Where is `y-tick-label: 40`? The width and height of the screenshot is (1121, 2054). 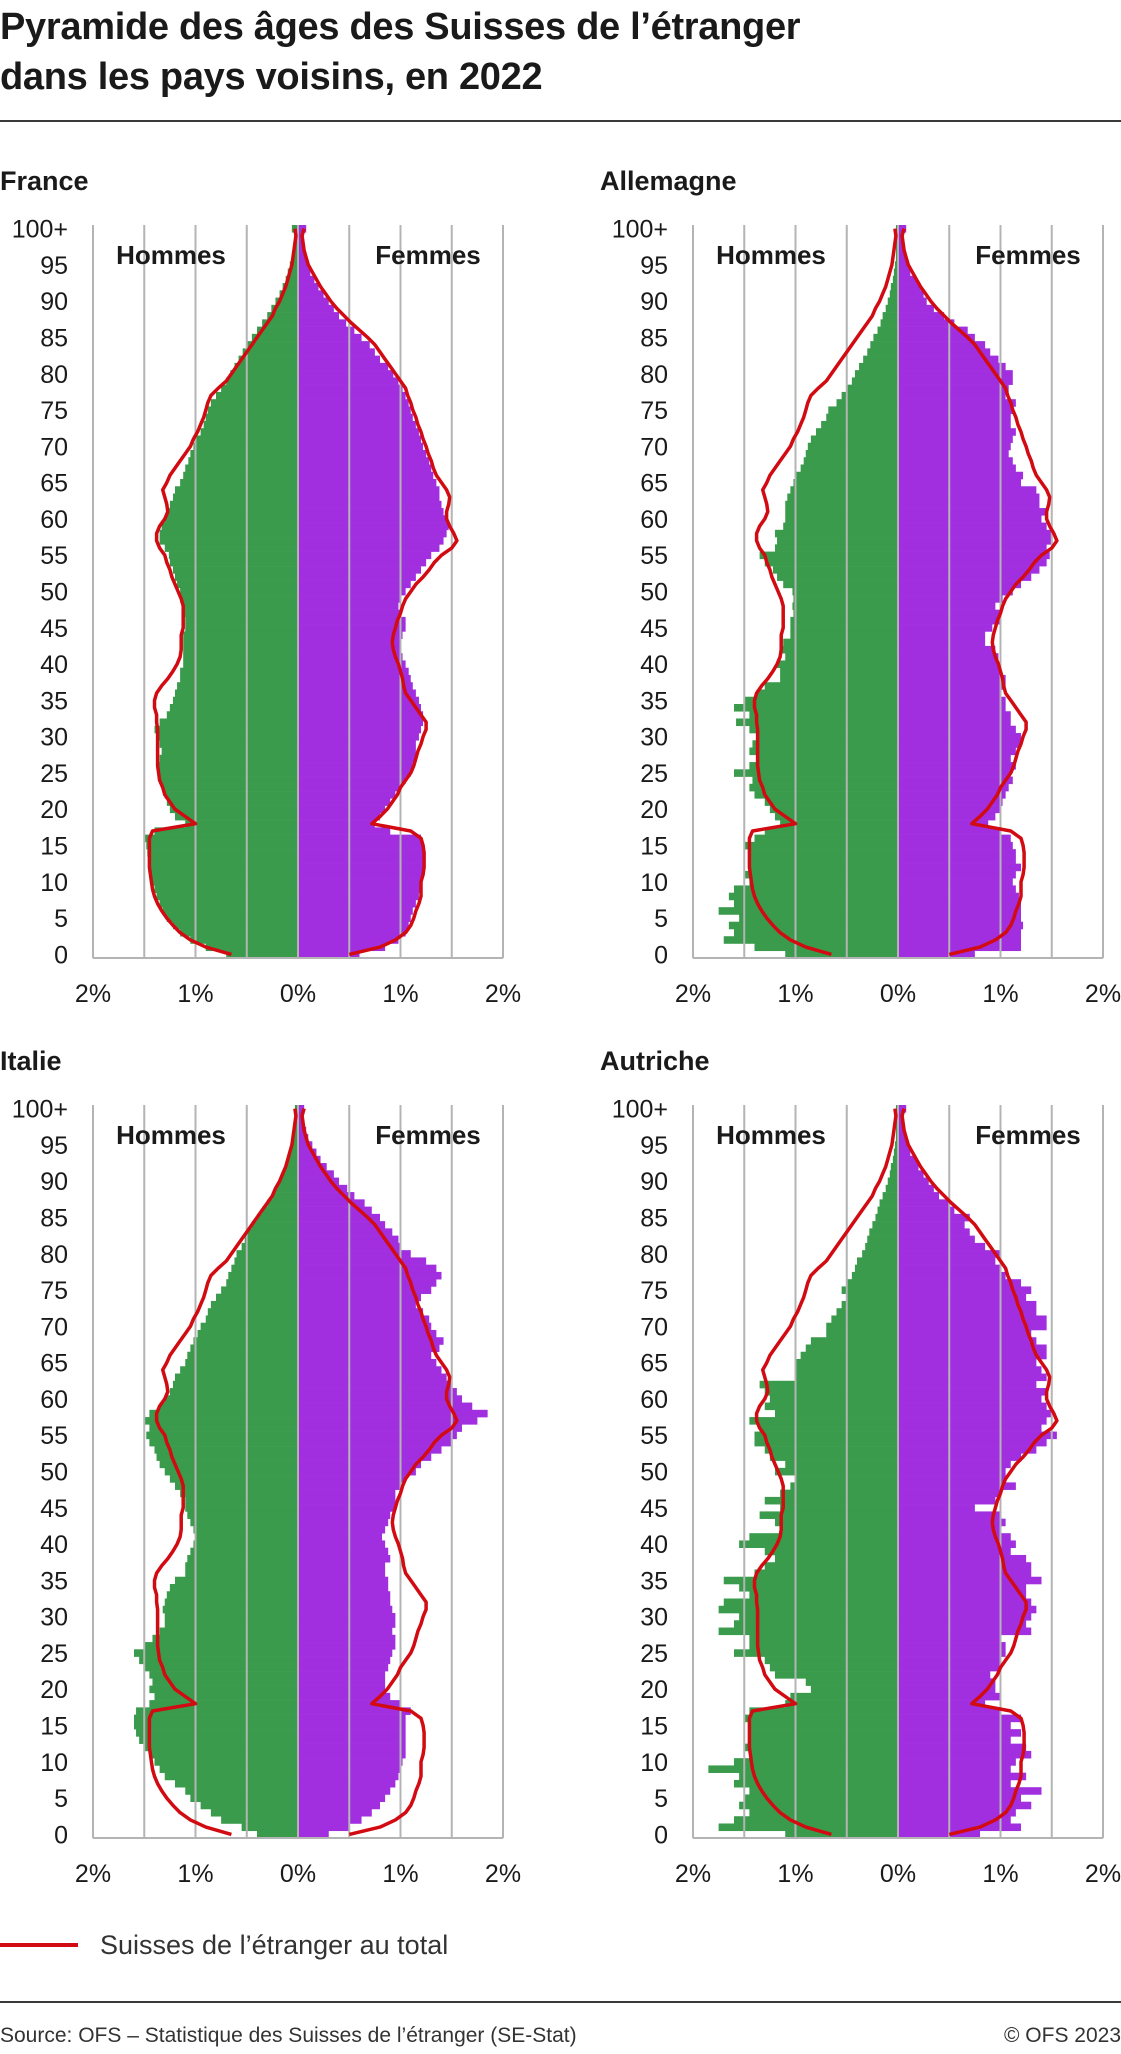 y-tick-label: 40 is located at coordinates (654, 1545).